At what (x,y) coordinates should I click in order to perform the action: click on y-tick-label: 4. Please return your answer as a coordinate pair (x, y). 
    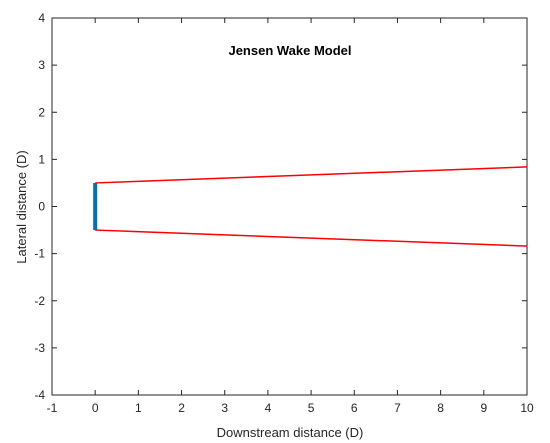
    Looking at the image, I should click on (41, 18).